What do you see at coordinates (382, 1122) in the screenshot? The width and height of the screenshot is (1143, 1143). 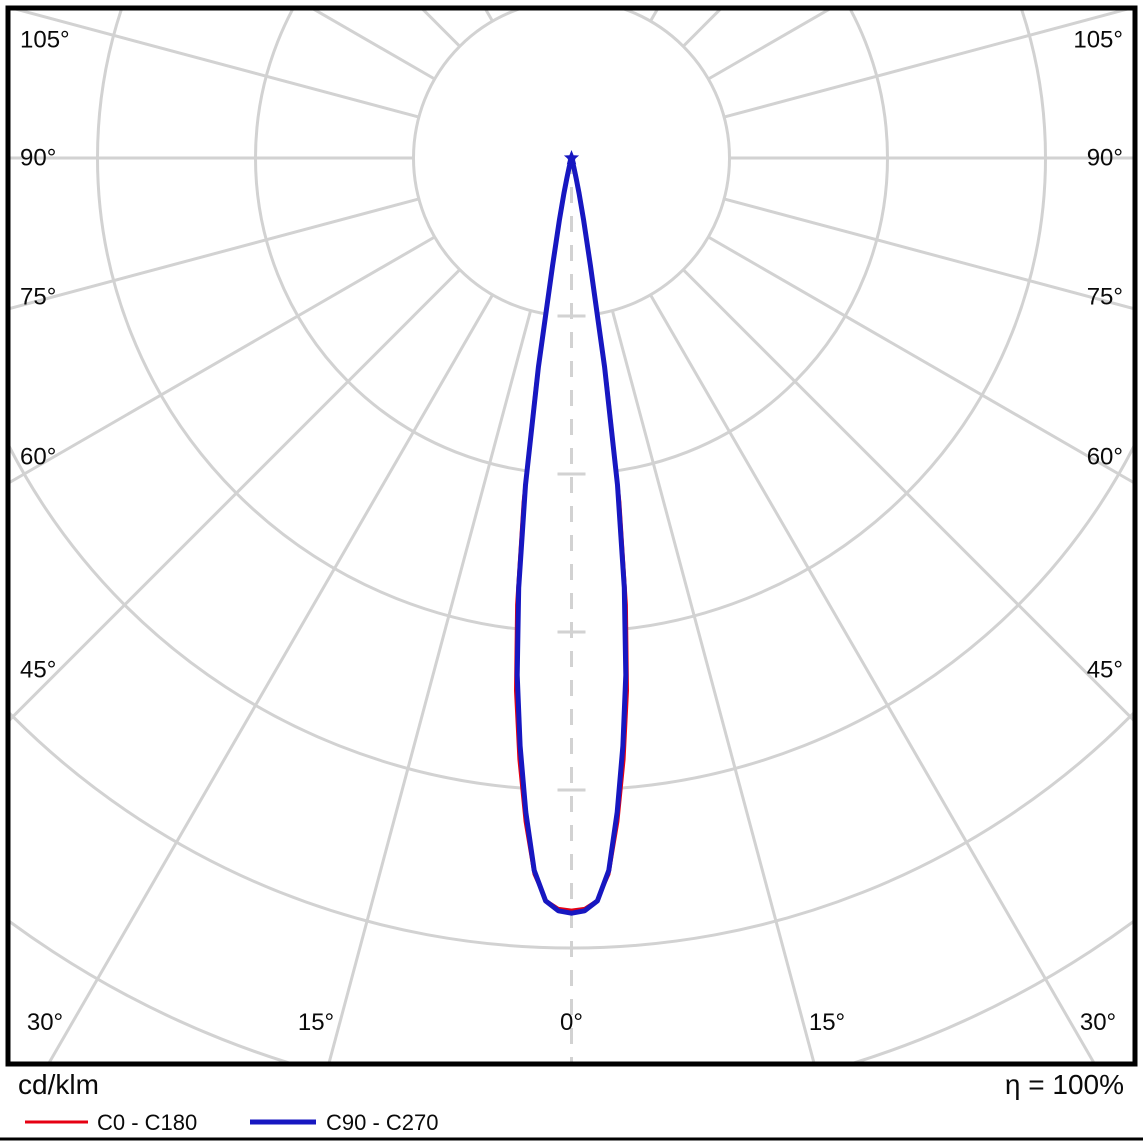 I see `legend-label-c90-c270: C90 - C270` at bounding box center [382, 1122].